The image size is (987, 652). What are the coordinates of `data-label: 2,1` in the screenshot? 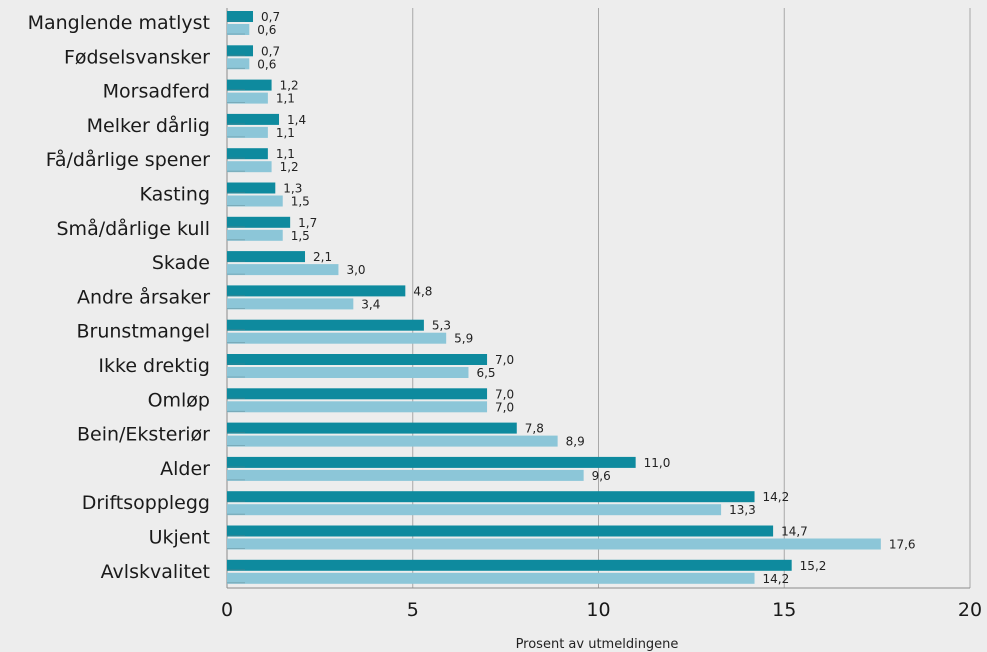 It's located at (322, 257).